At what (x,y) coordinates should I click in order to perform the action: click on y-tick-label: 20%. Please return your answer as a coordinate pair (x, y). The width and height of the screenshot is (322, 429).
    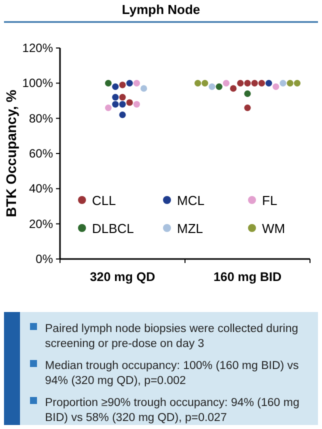
    Looking at the image, I should click on (41, 223).